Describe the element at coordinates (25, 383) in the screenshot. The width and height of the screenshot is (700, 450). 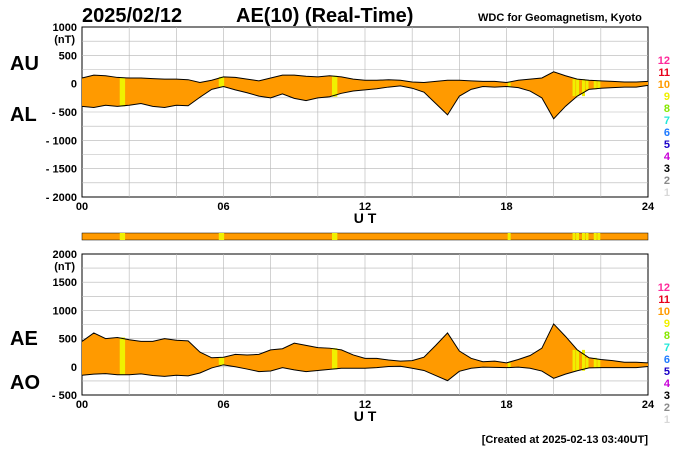
I see `ao-label: AO` at that location.